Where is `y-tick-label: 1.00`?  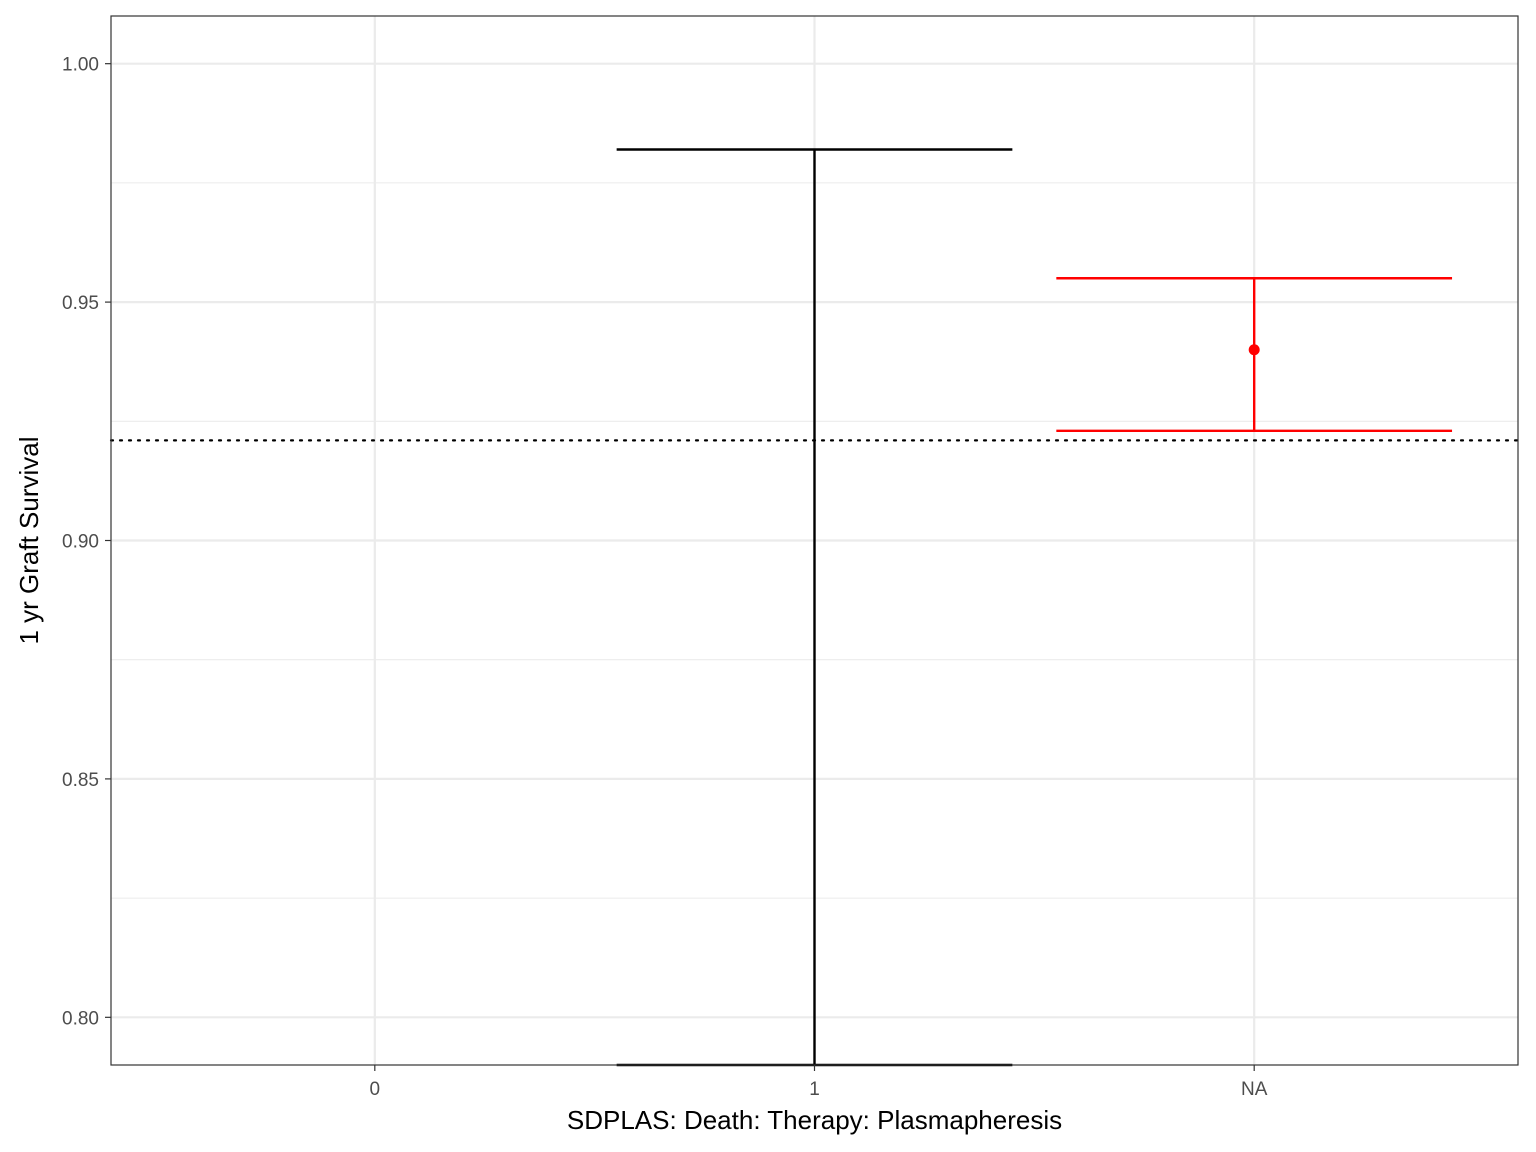 y-tick-label: 1.00 is located at coordinates (80, 65).